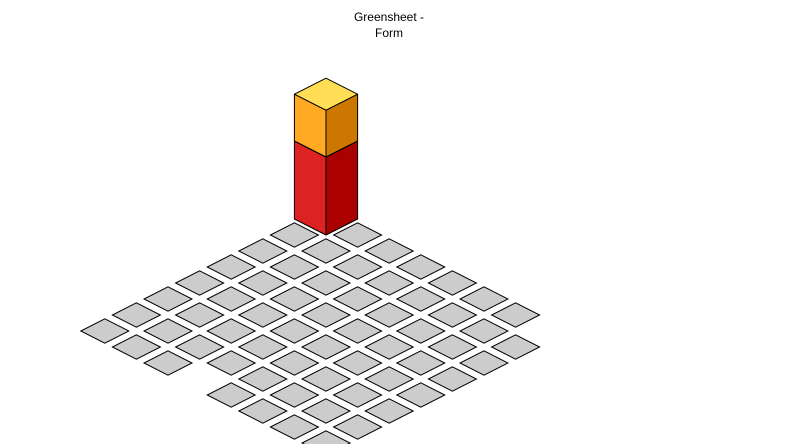 This screenshot has width=808, height=444. I want to click on bars, so click(326, 156).